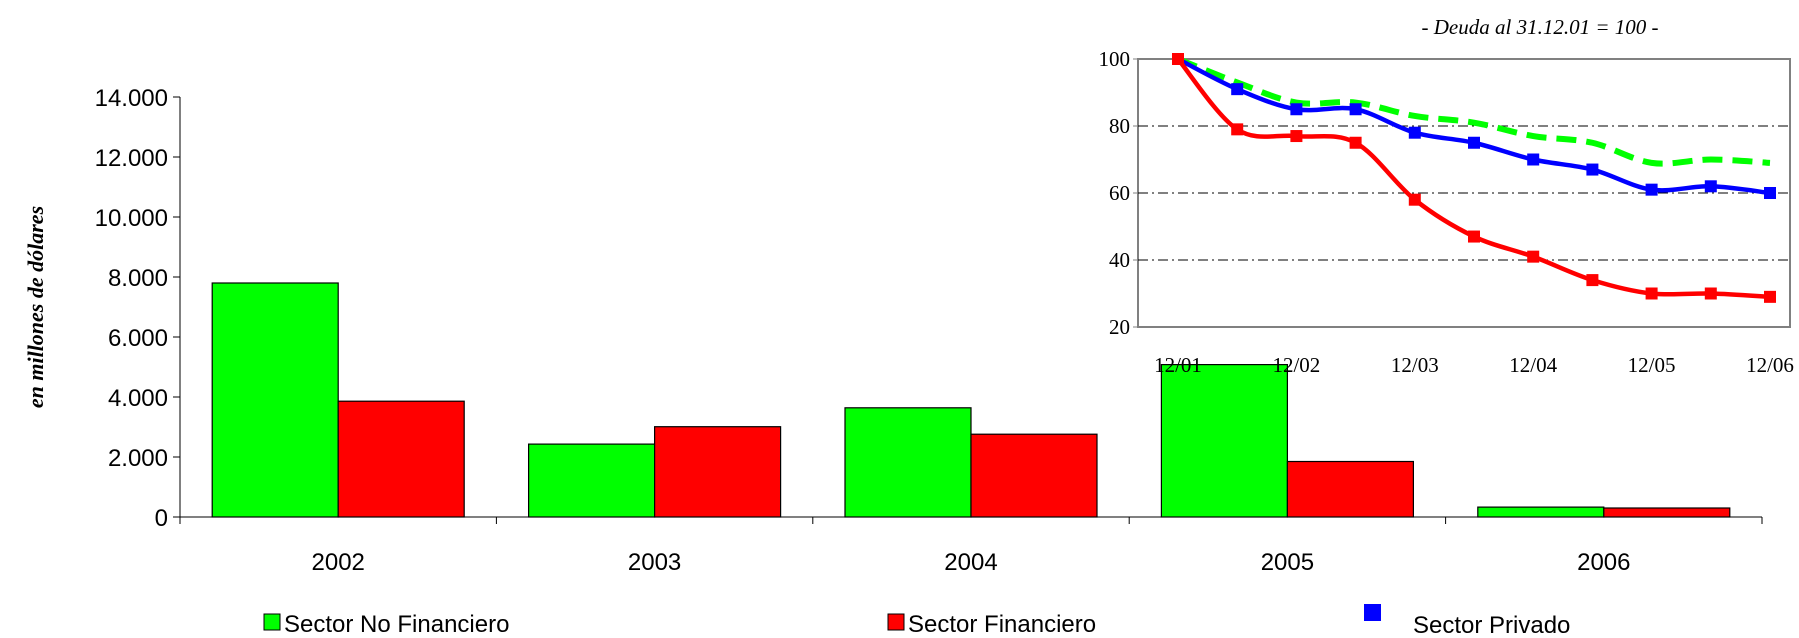 The image size is (1799, 638). What do you see at coordinates (1415, 365) in the screenshot?
I see `inset-x-tick-label: 12/03` at bounding box center [1415, 365].